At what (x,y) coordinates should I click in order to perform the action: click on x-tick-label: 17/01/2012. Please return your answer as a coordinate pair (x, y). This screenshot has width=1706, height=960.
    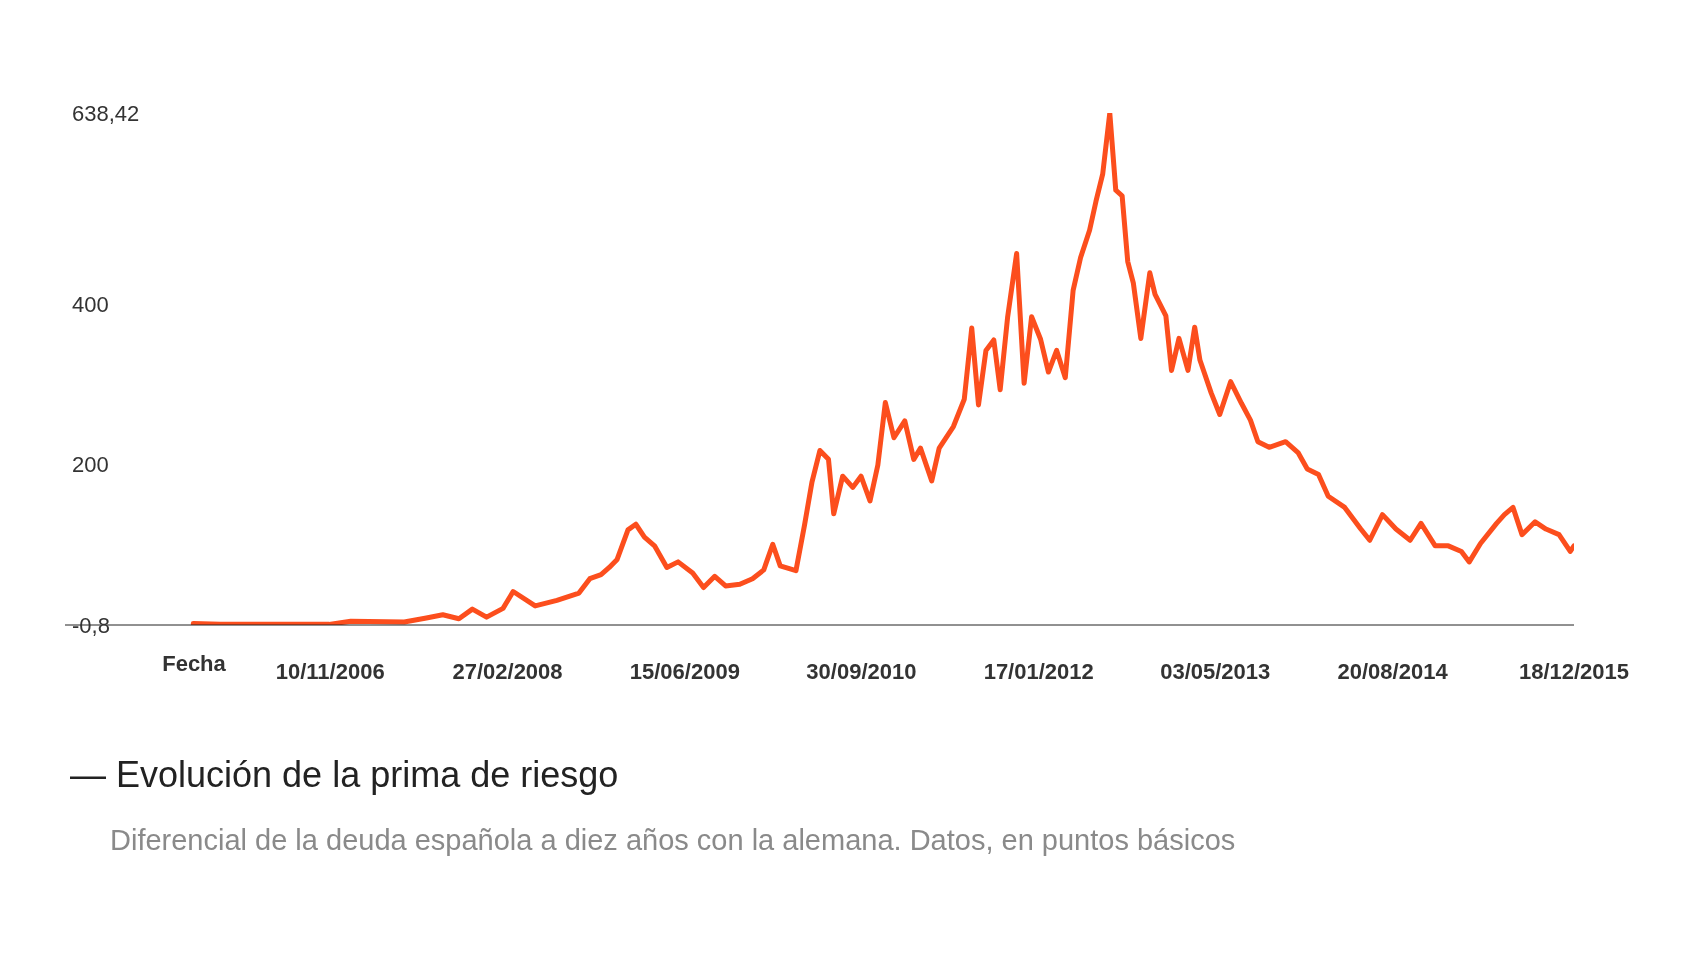
    Looking at the image, I should click on (1038, 671).